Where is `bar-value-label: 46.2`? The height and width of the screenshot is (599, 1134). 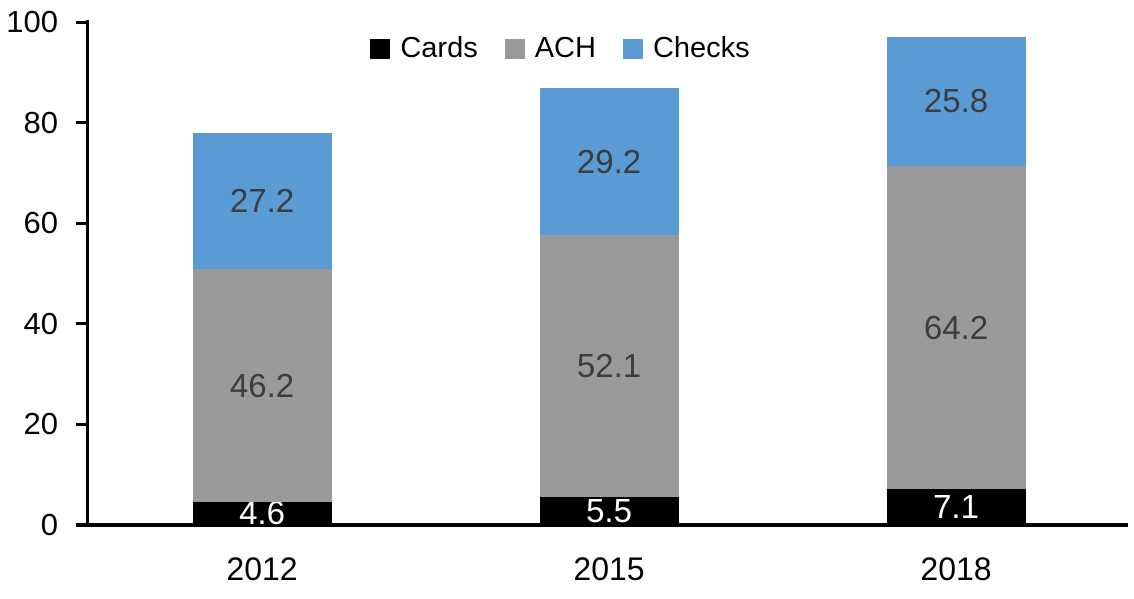 bar-value-label: 46.2 is located at coordinates (262, 385).